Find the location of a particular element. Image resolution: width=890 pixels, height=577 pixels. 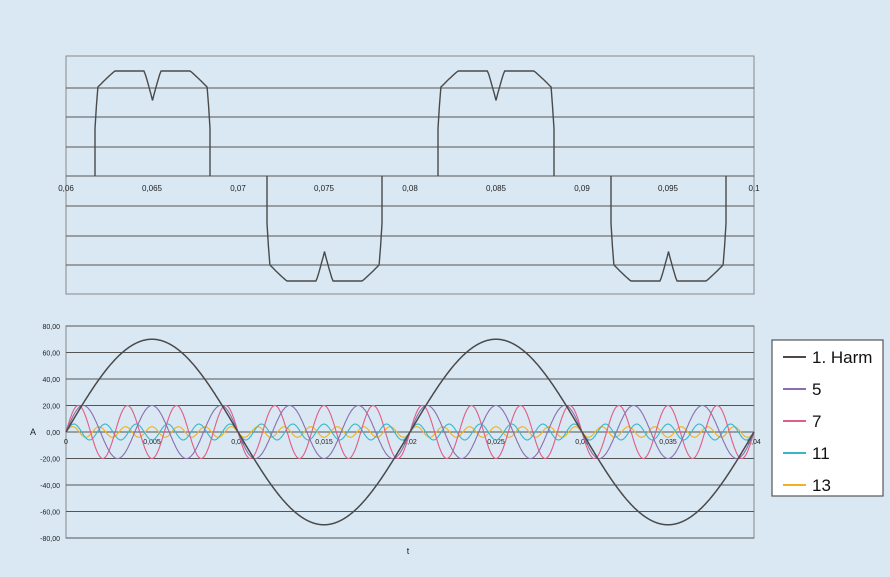

bottom-x-tick-label: 0,01 is located at coordinates (238, 442).